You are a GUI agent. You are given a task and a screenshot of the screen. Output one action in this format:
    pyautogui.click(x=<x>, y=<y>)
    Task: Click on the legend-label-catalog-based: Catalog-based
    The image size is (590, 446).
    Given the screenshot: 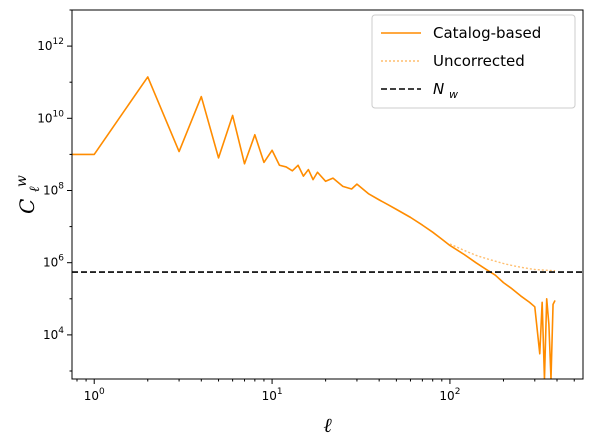 What is the action you would take?
    pyautogui.click(x=487, y=33)
    